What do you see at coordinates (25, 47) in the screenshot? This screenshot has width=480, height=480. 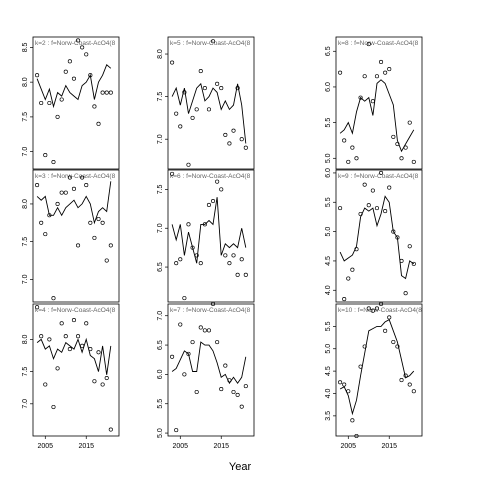 I see `y-tick-label: 8.5` at bounding box center [25, 47].